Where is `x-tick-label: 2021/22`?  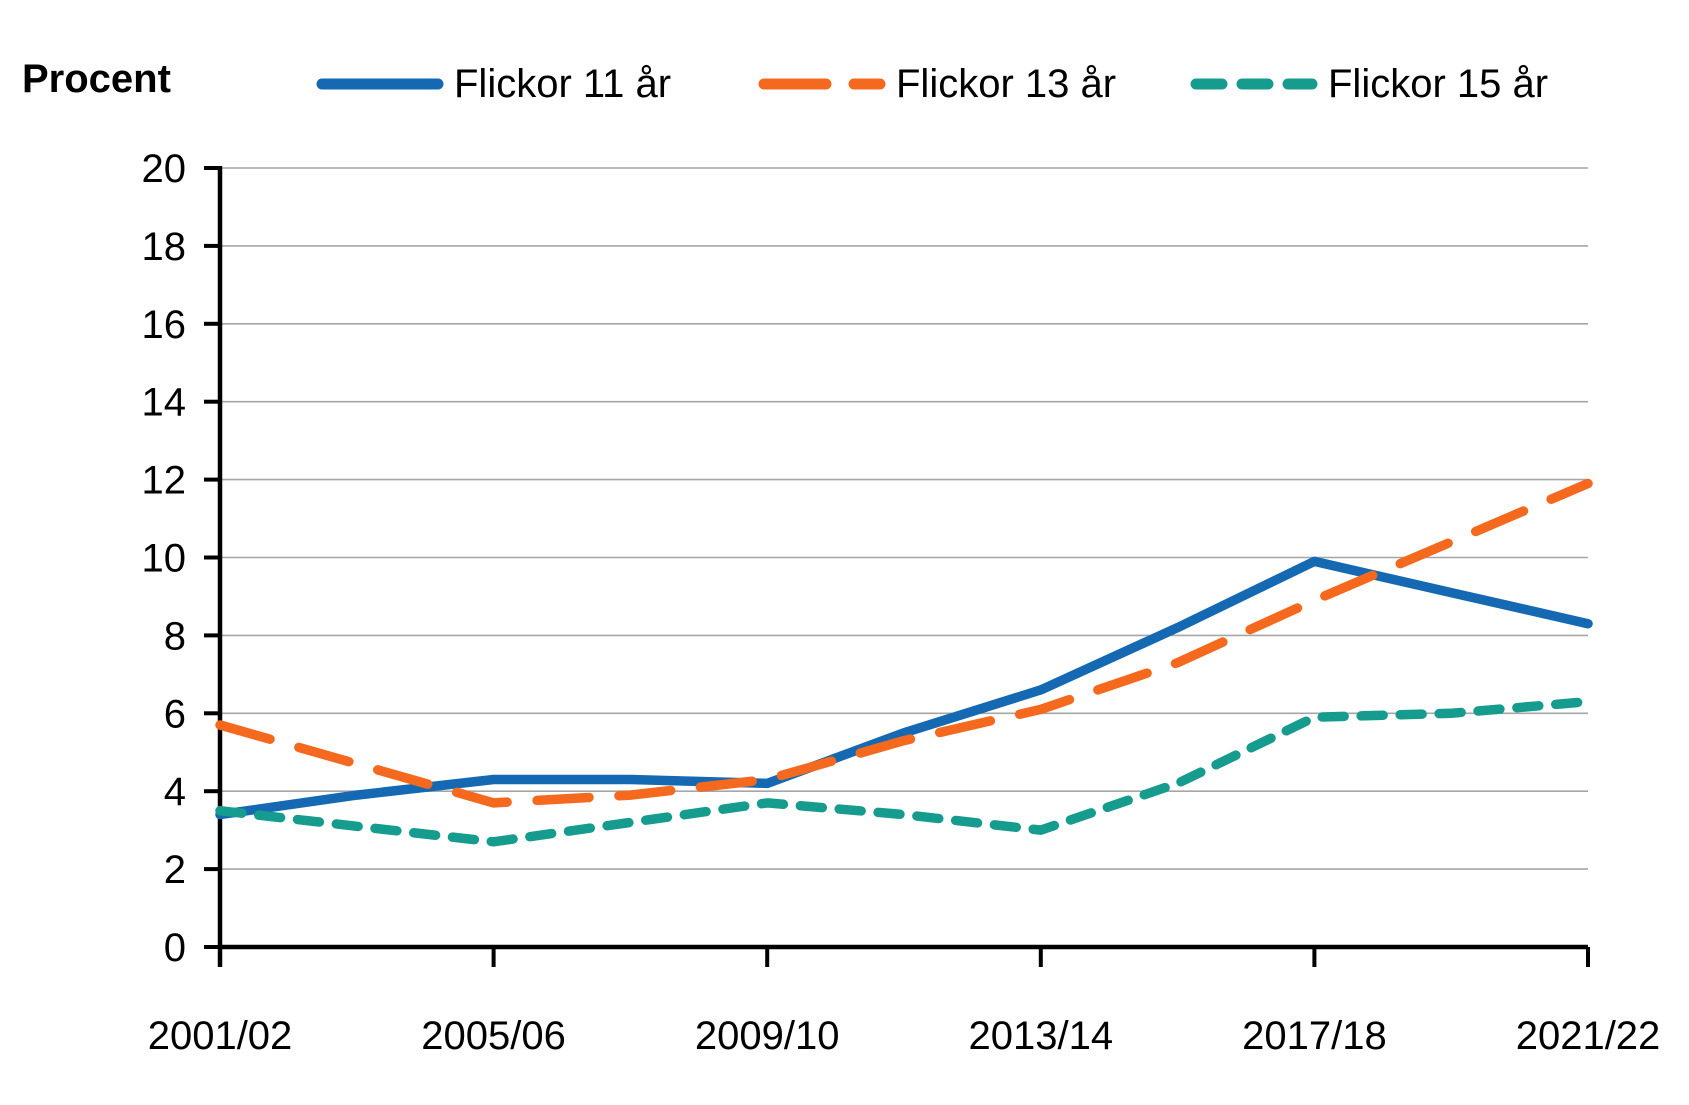 x-tick-label: 2021/22 is located at coordinates (1588, 1036).